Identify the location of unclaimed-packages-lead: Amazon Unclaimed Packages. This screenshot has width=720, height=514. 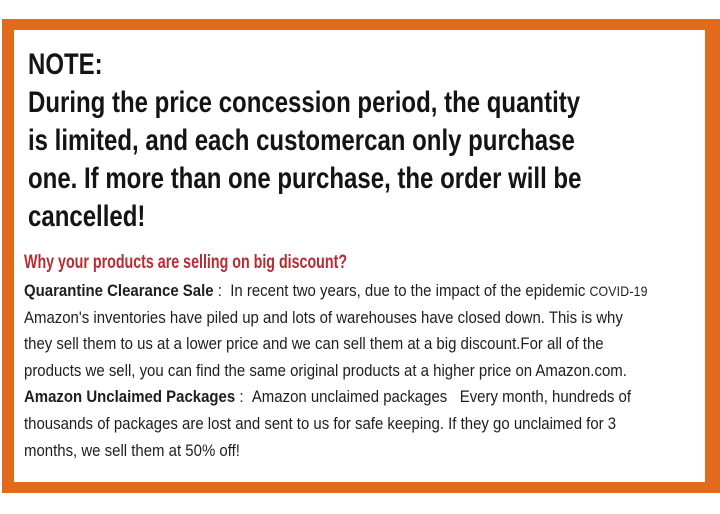
(130, 397).